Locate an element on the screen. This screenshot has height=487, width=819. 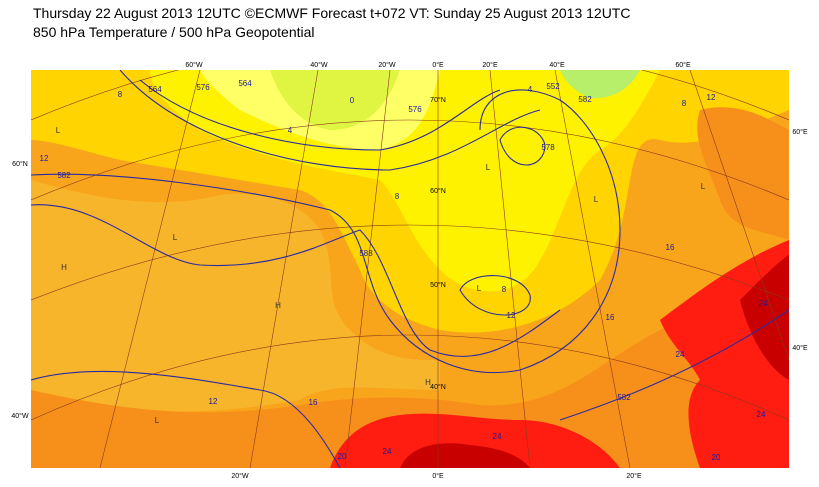
latitude-label: 40°N is located at coordinates (438, 387).